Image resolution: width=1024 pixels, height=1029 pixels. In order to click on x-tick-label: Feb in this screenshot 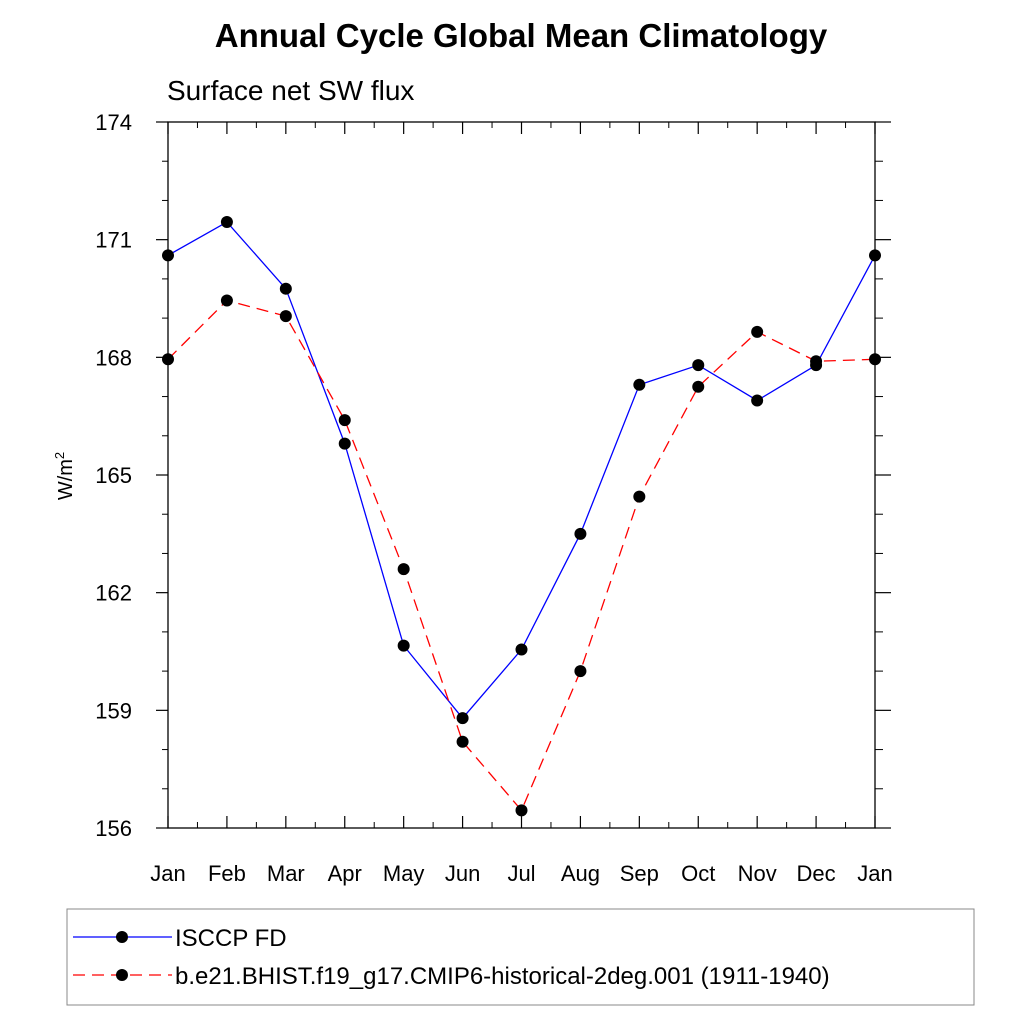, I will do `click(227, 873)`.